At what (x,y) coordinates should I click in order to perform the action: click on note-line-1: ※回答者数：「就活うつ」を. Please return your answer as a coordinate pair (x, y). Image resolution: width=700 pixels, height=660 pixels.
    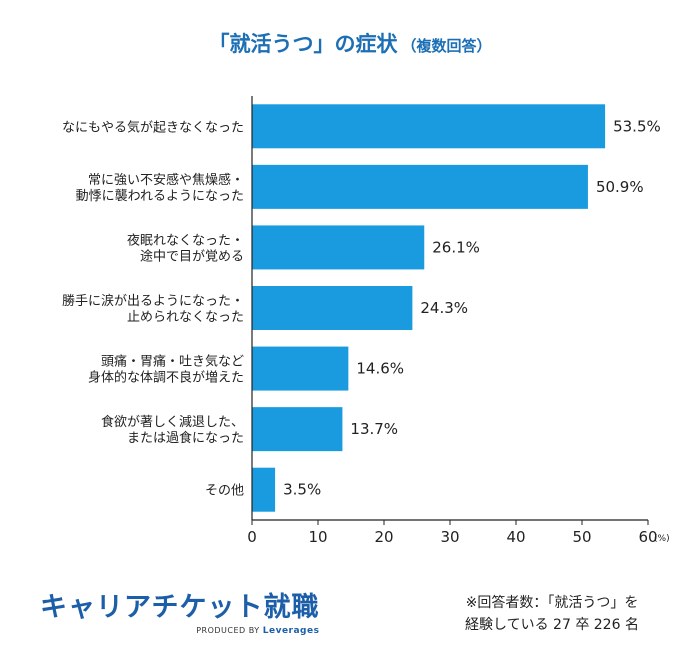
    Looking at the image, I should click on (552, 603).